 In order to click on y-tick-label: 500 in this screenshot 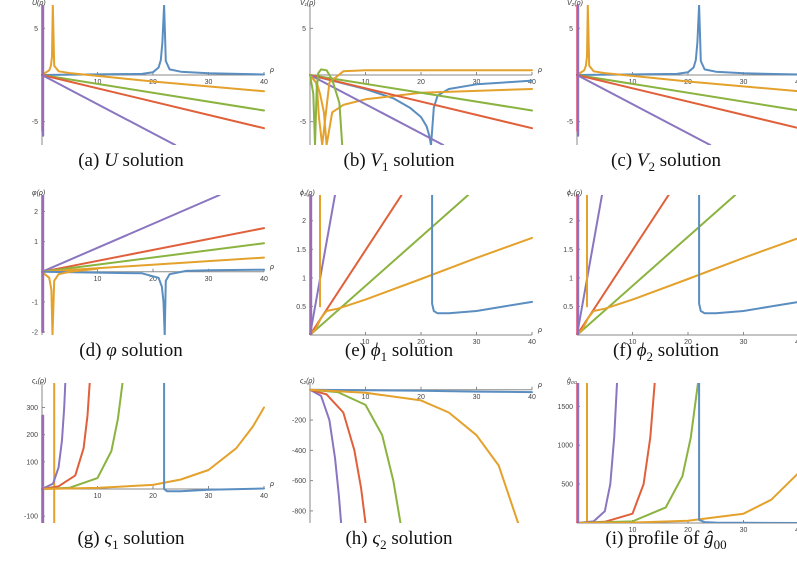, I will do `click(567, 485)`.